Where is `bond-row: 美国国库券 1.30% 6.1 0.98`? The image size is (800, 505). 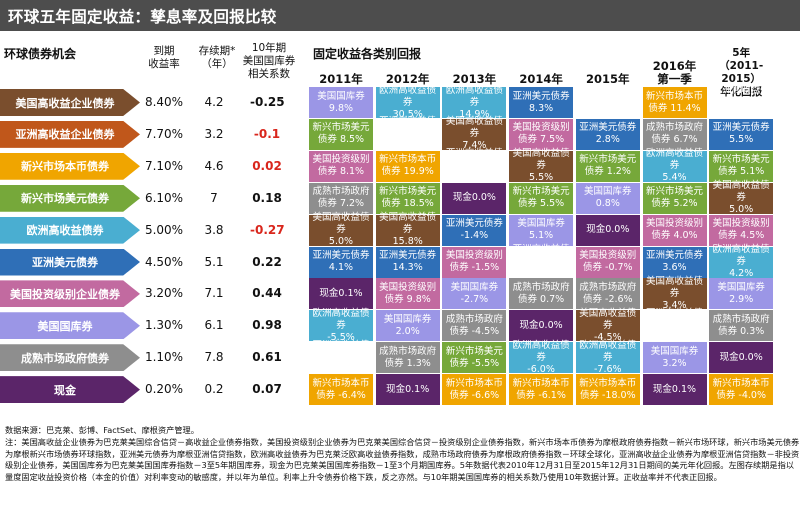 bond-row: 美国国库券 1.30% 6.1 0.98 is located at coordinates (150, 325).